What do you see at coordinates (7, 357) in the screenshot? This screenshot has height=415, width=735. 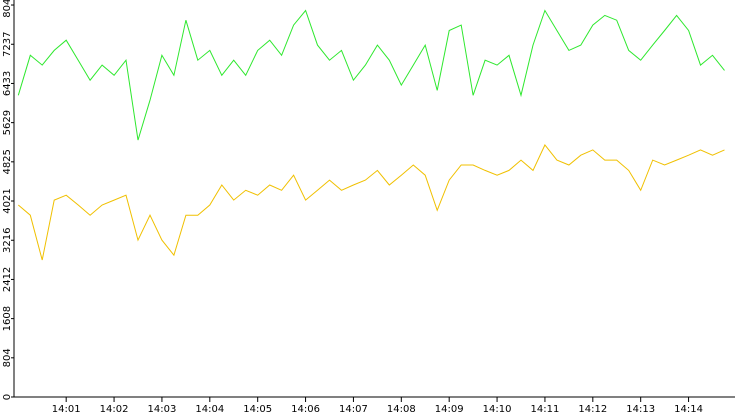 I see `y-tick-label: 804` at bounding box center [7, 357].